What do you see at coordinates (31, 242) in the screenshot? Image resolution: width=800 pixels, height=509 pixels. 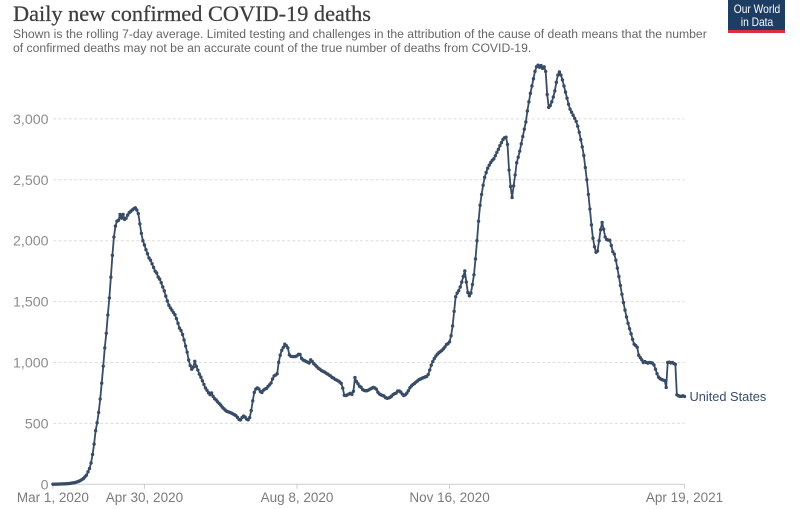 I see `svg-text: 2,000` at bounding box center [31, 242].